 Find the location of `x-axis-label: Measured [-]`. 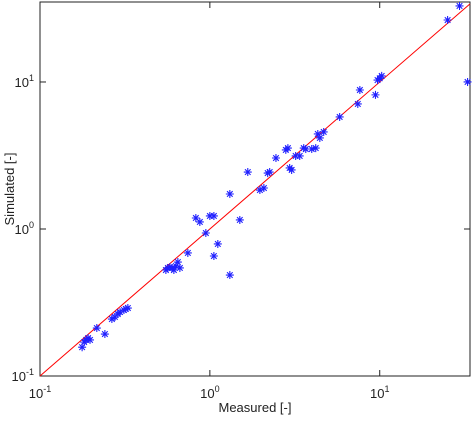

x-axis-label: Measured [-] is located at coordinates (255, 407).